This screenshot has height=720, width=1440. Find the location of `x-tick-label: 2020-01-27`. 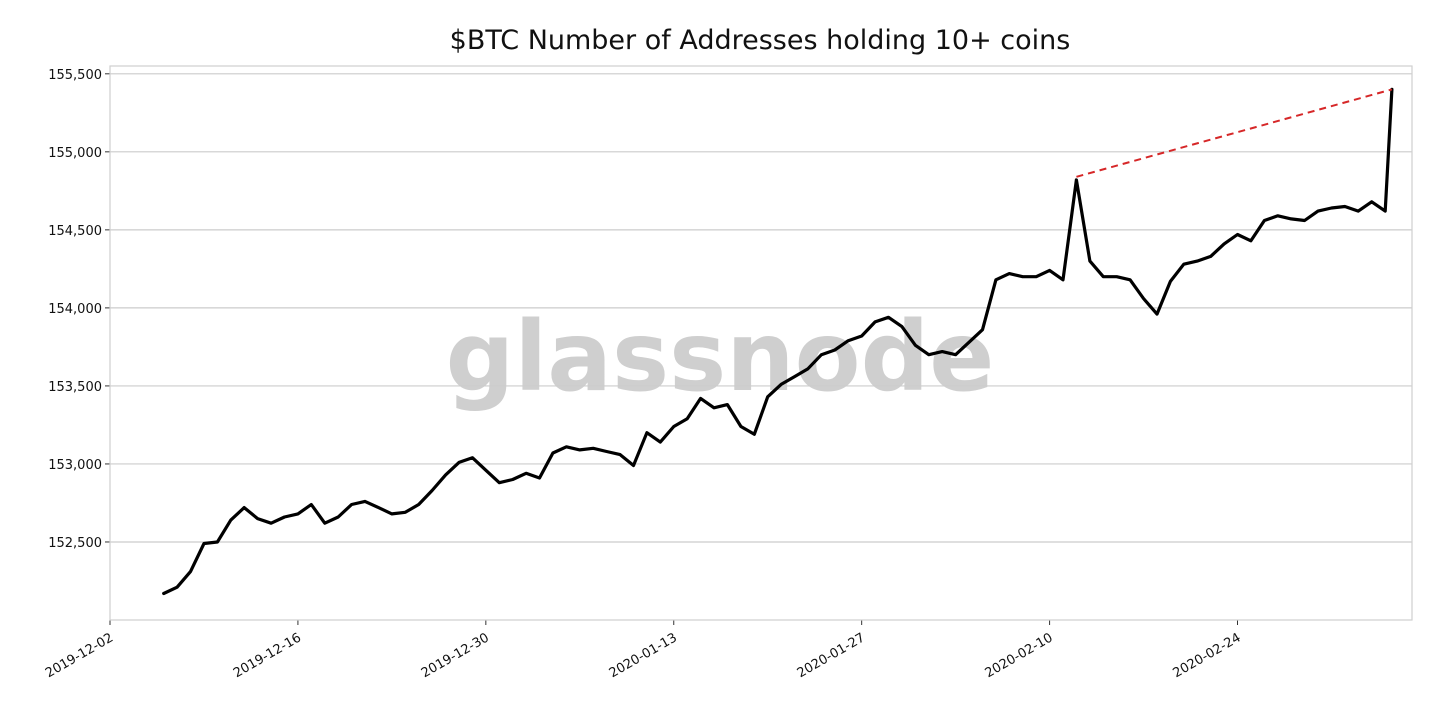

x-tick-label: 2020-01-27 is located at coordinates (831, 655).